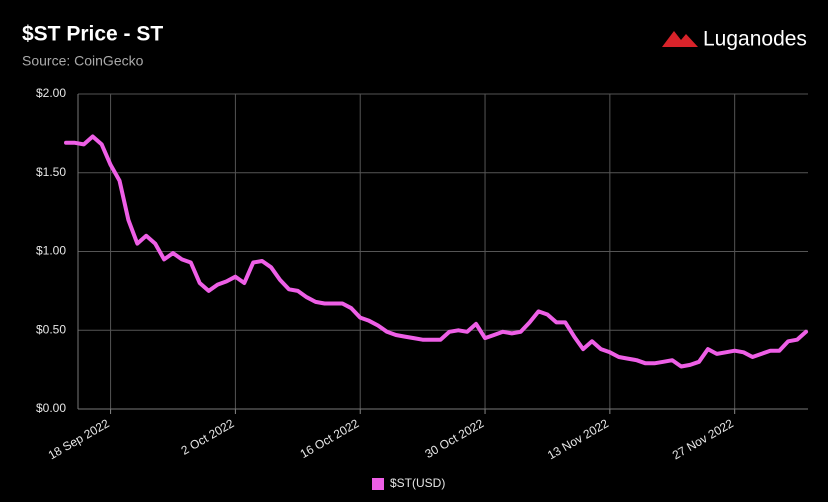 The height and width of the screenshot is (502, 828). I want to click on brand-name: Luganodes, so click(755, 39).